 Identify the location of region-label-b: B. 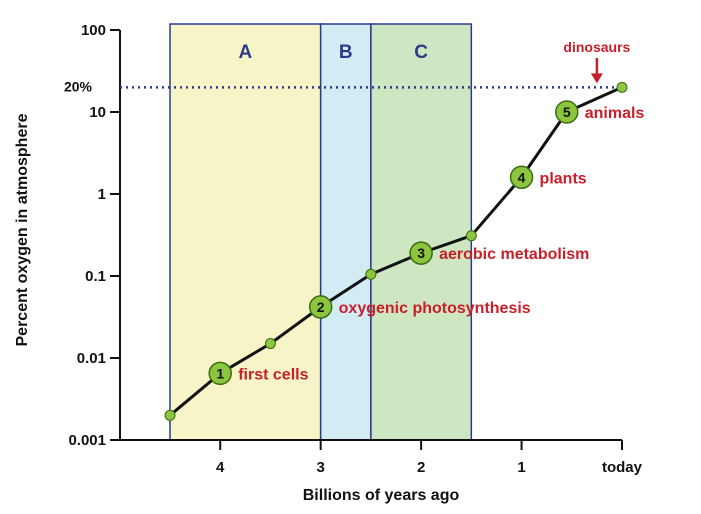
(346, 52).